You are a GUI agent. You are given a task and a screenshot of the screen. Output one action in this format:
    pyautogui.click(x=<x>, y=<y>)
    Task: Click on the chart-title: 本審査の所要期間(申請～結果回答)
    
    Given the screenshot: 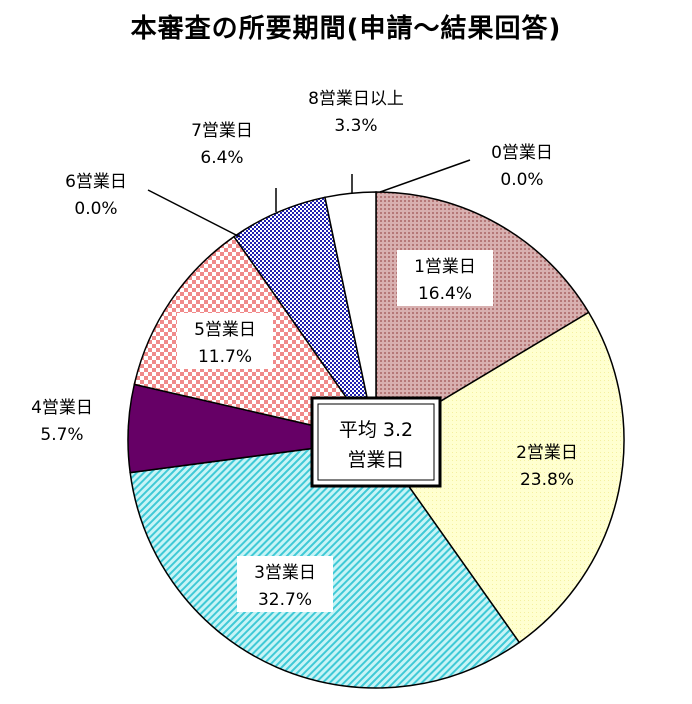 What is the action you would take?
    pyautogui.click(x=346, y=29)
    